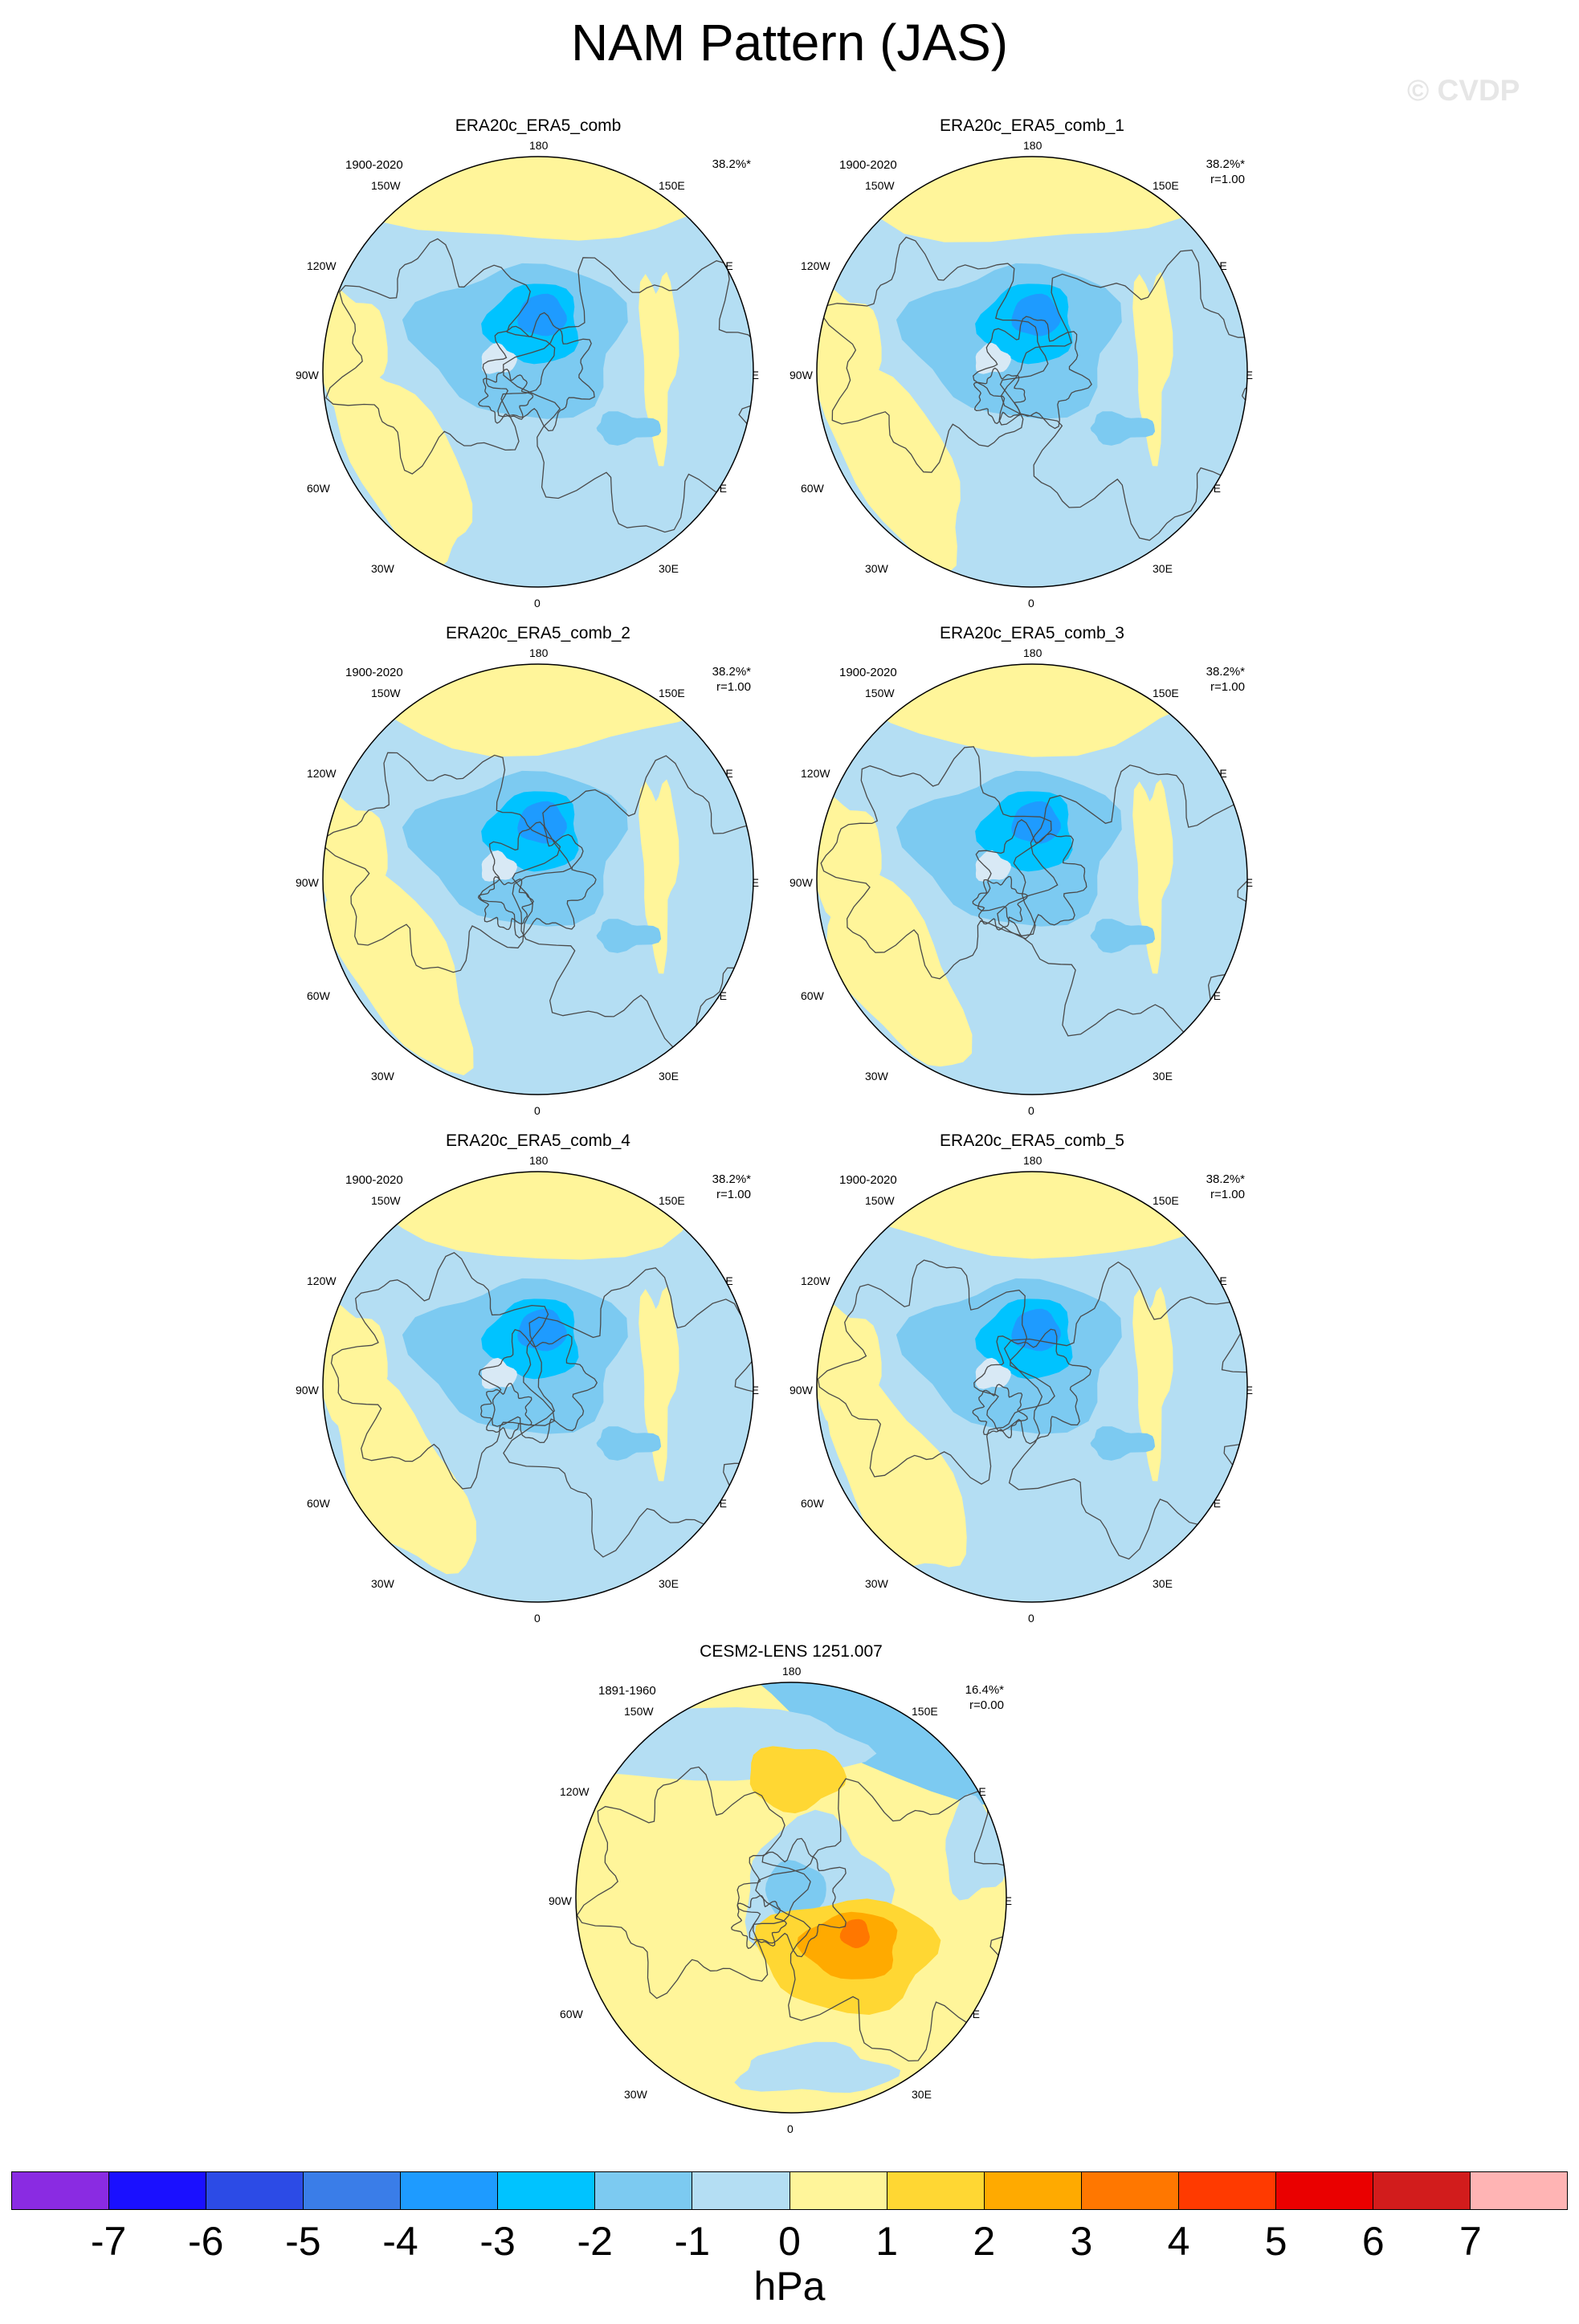 Image resolution: width=1579 pixels, height=2324 pixels. I want to click on panel-variance-corr: 16.4%* r=0.00, so click(974, 1698).